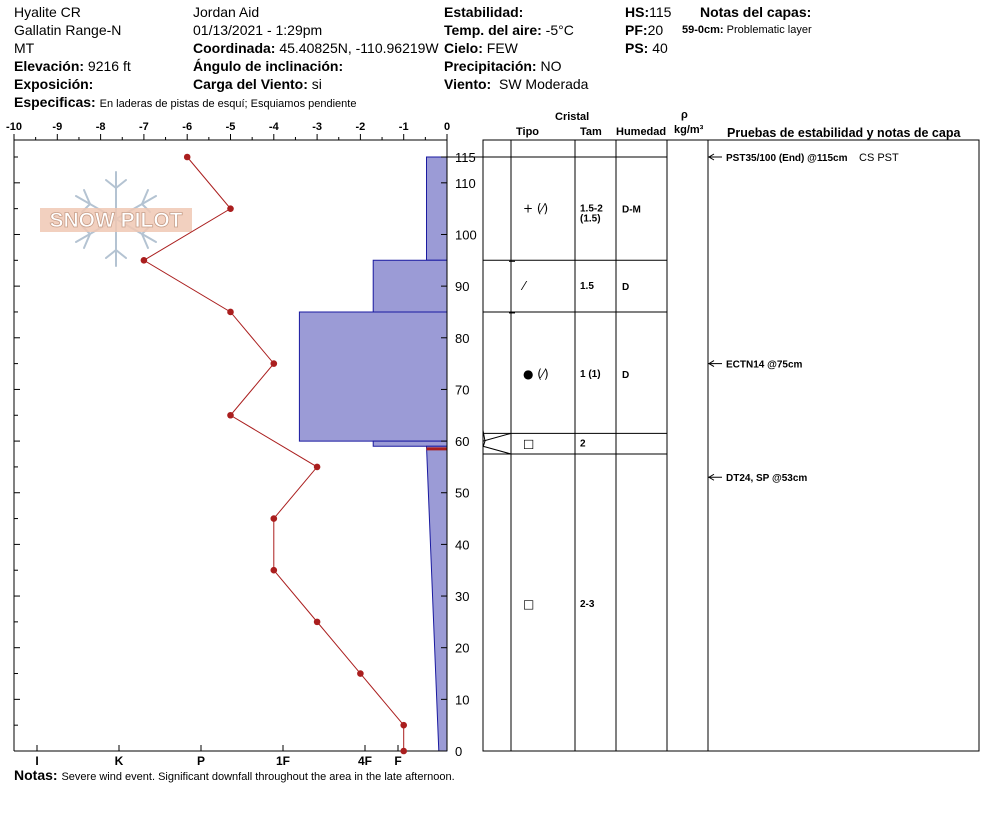 This screenshot has height=840, width=994. Describe the element at coordinates (551, 66) in the screenshot. I see `precip-value: NO` at that location.